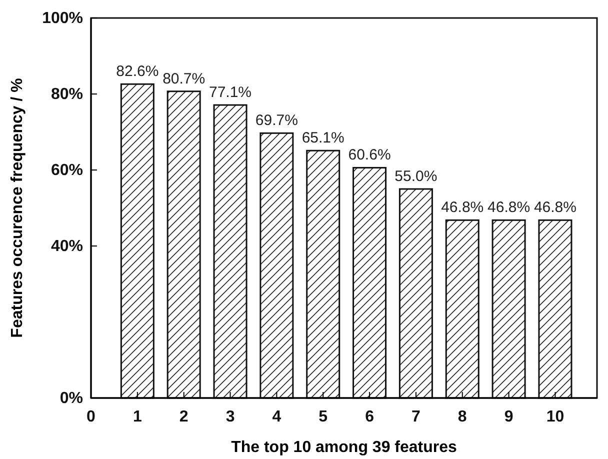 Image resolution: width=608 pixels, height=459 pixels. Describe the element at coordinates (62, 19) in the screenshot. I see `y-tick-label: 100%` at that location.